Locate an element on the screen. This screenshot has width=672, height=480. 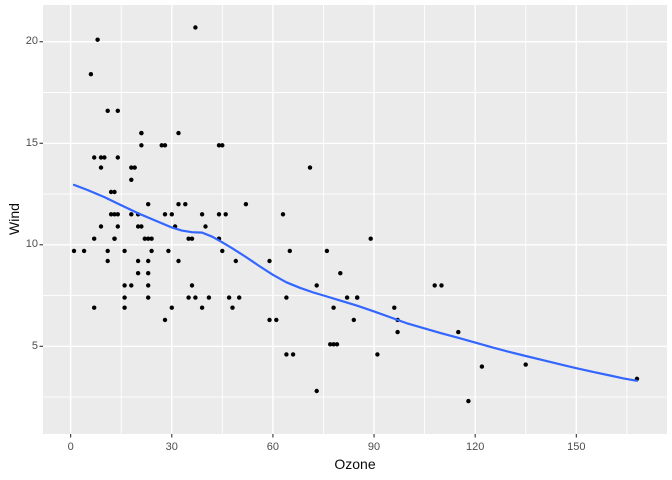
x-tick-label: 0 is located at coordinates (70, 447).